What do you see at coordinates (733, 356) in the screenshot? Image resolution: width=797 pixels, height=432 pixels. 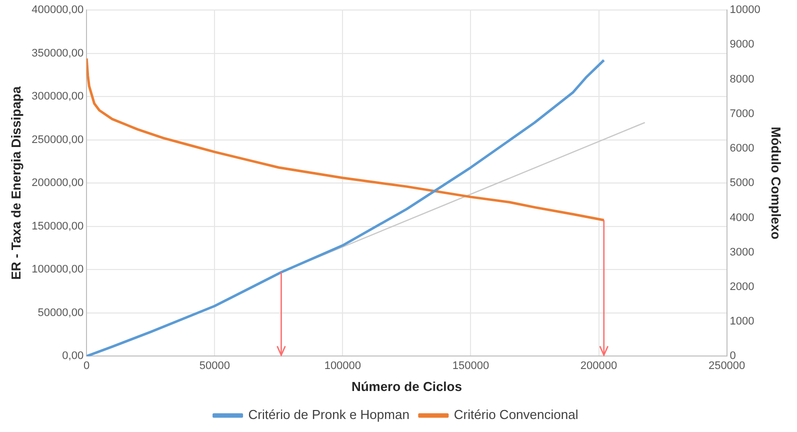 I see `y2-tick-label: 0` at bounding box center [733, 356].